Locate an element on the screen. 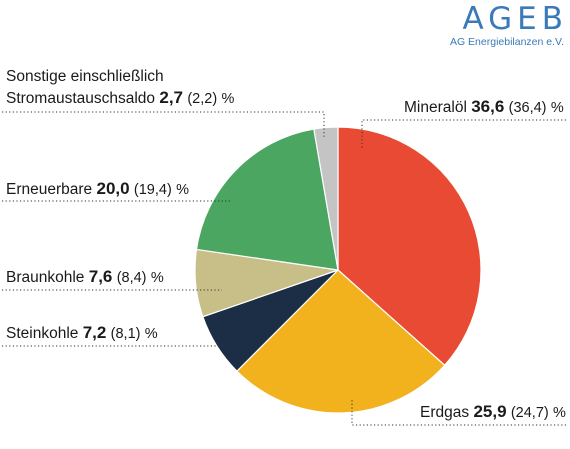 The width and height of the screenshot is (570, 449). label-steinkohle-name: Steinkohle is located at coordinates (42, 333).